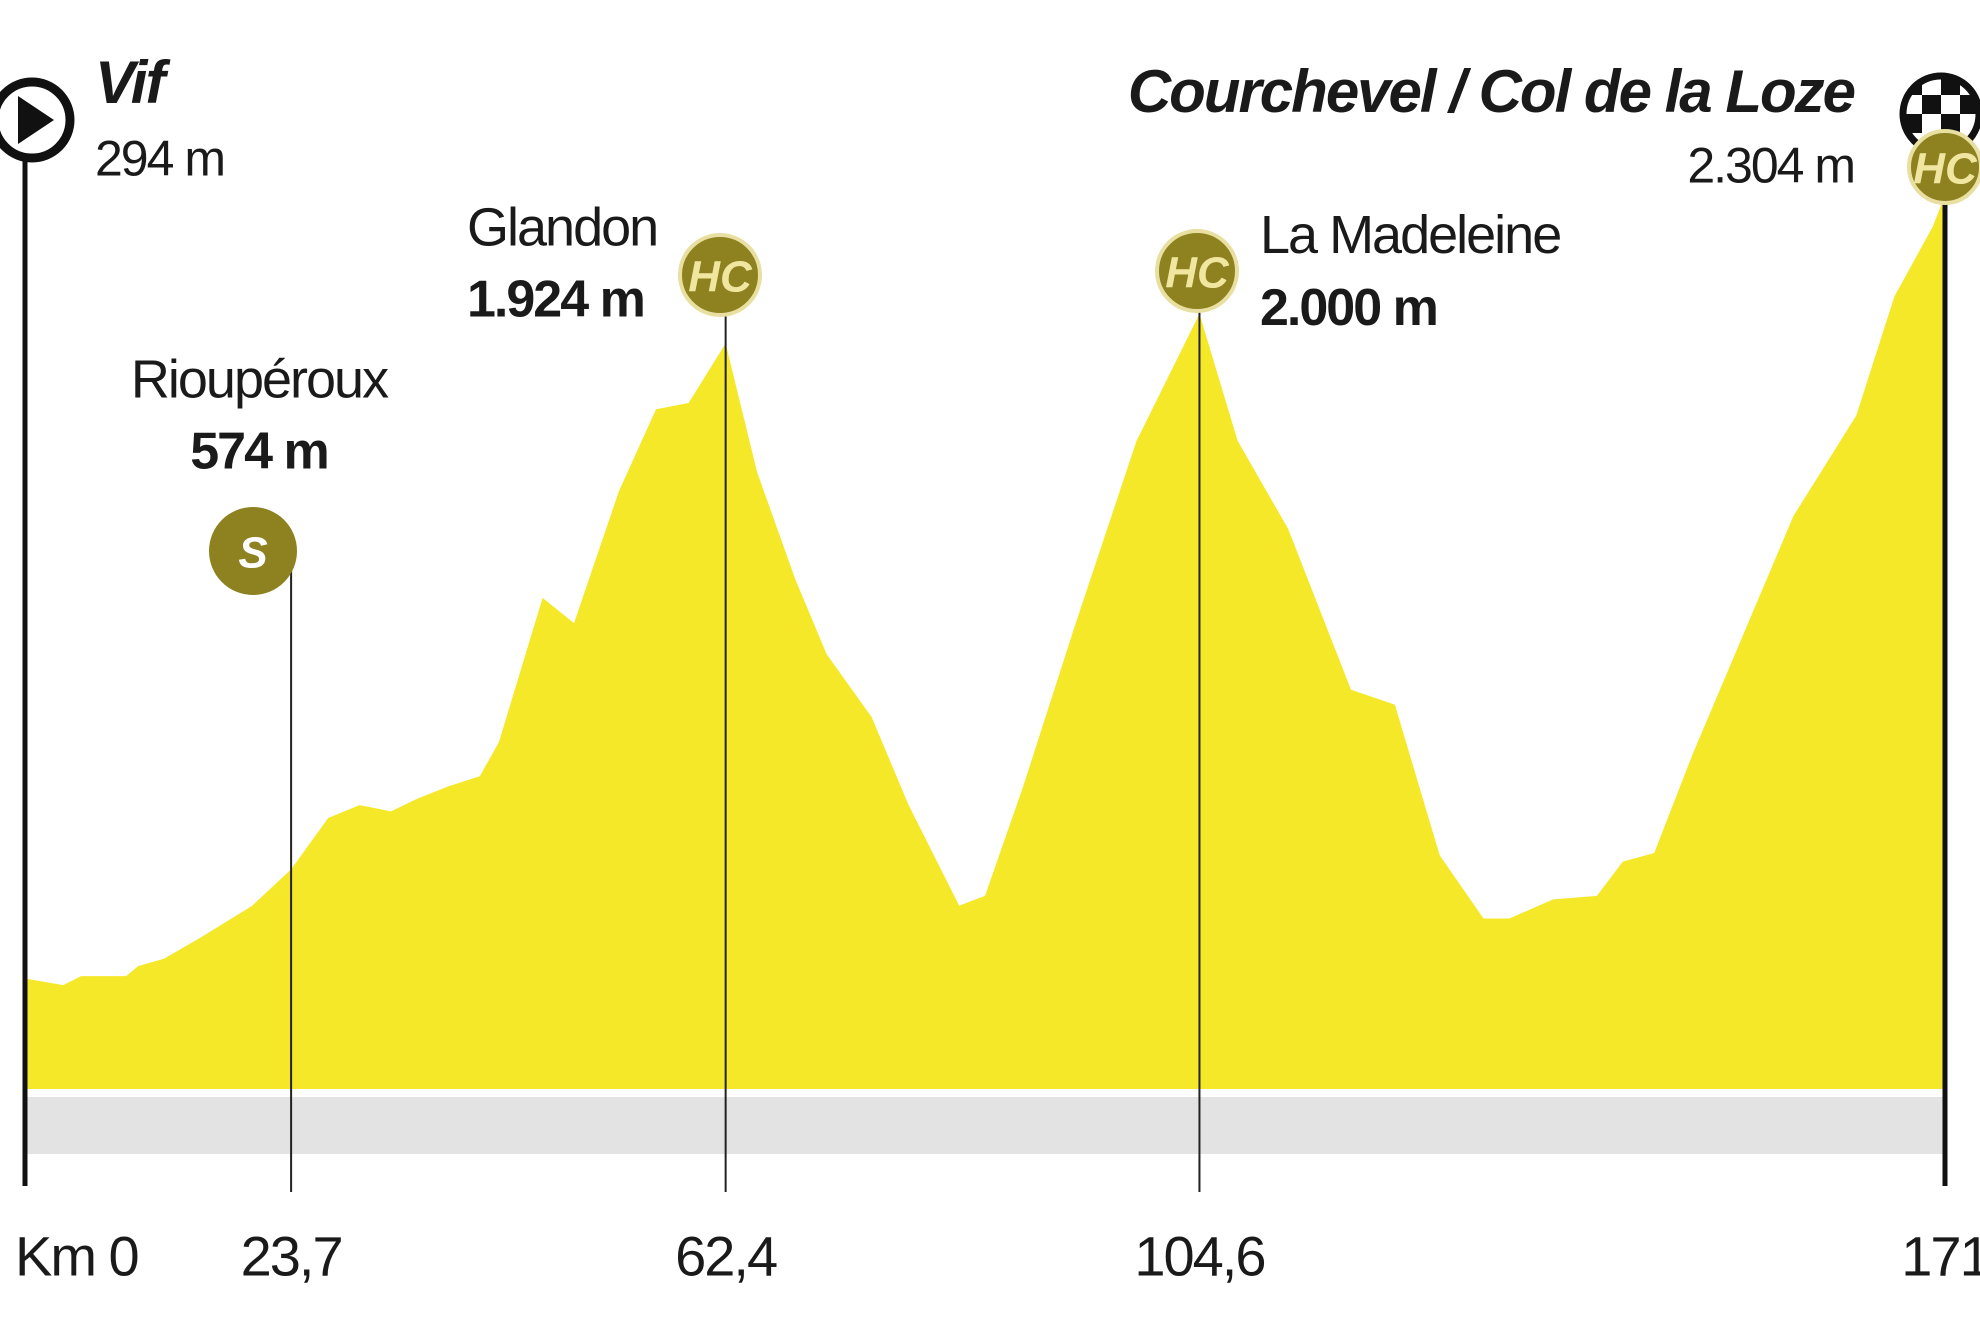 Image resolution: width=1980 pixels, height=1320 pixels. What do you see at coordinates (159, 158) in the screenshot?
I see `elevation-label: 294 m` at bounding box center [159, 158].